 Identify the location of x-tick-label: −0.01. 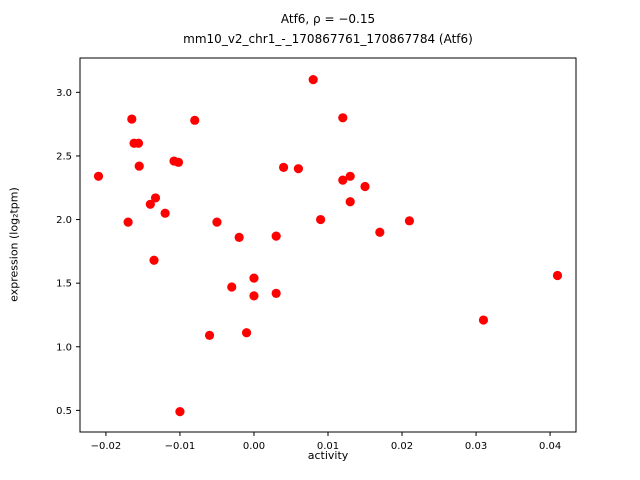
(180, 446).